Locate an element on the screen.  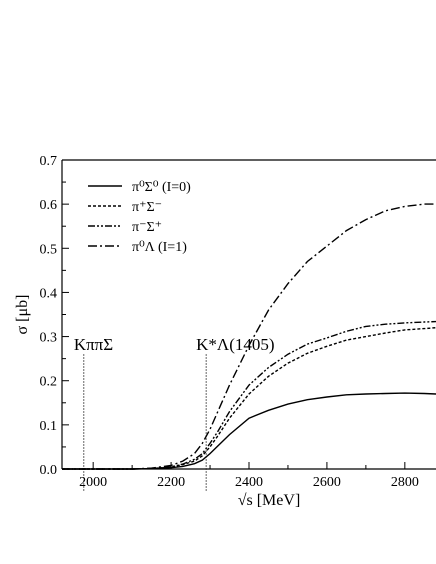
legend-label: π⁻Σ⁺ is located at coordinates (147, 227).